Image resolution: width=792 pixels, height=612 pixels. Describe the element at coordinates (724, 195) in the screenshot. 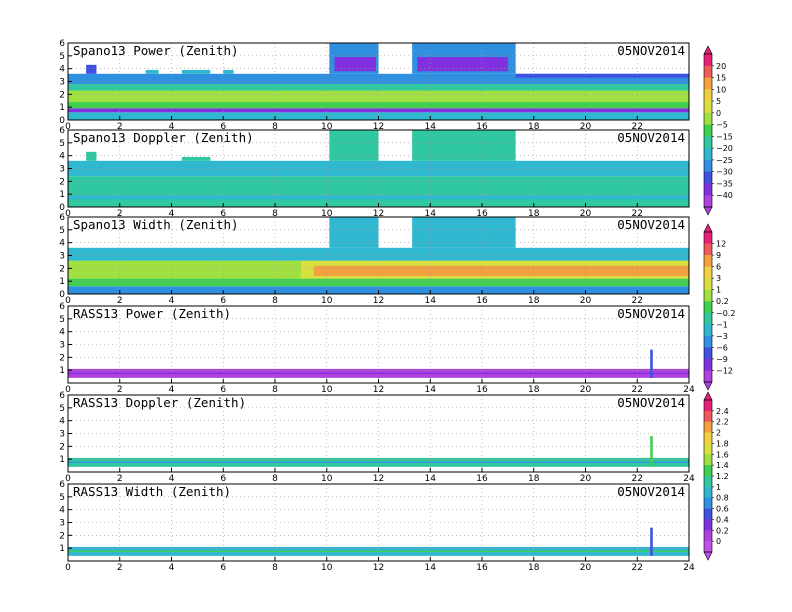

I see `colorbar-label: −40` at that location.